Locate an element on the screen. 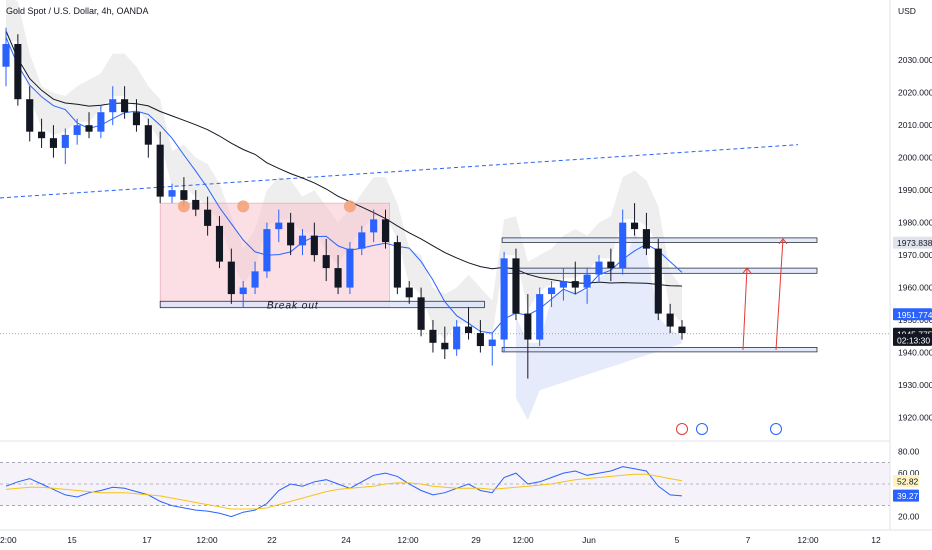 The width and height of the screenshot is (932, 550). rsi-tick-label: 80.00 is located at coordinates (909, 451).